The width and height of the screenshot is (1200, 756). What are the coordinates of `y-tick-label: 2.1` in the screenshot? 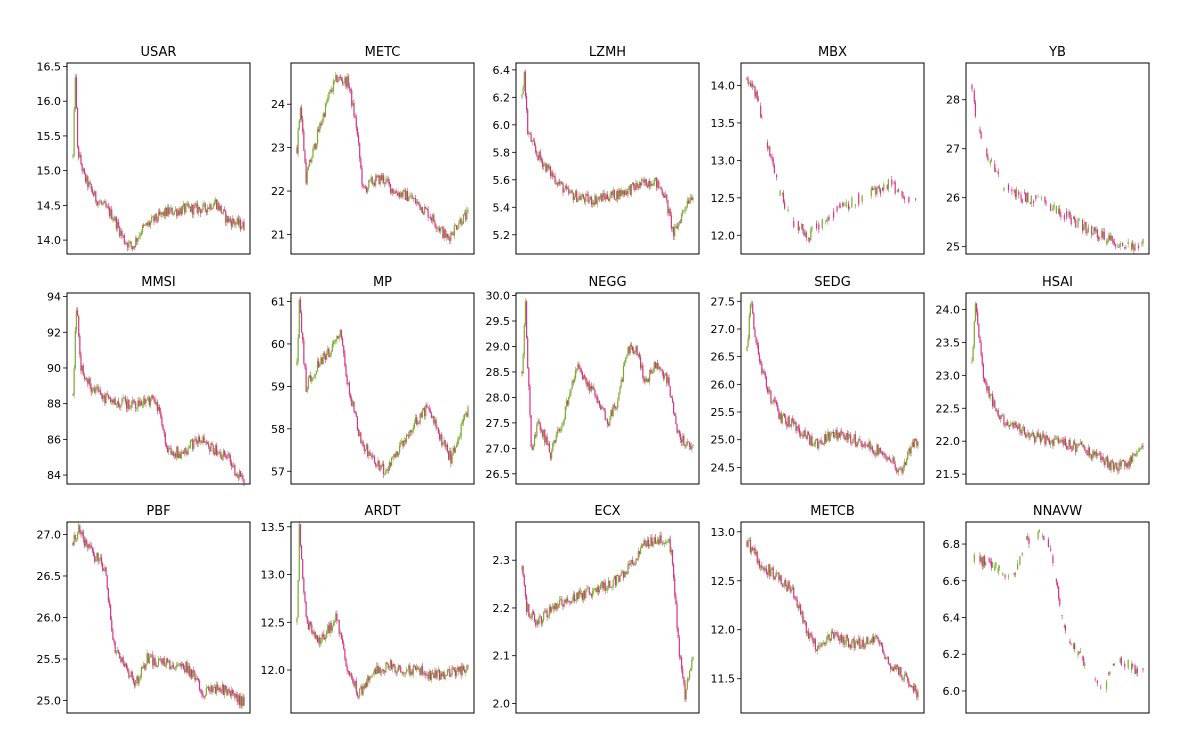 It's located at (502, 656).